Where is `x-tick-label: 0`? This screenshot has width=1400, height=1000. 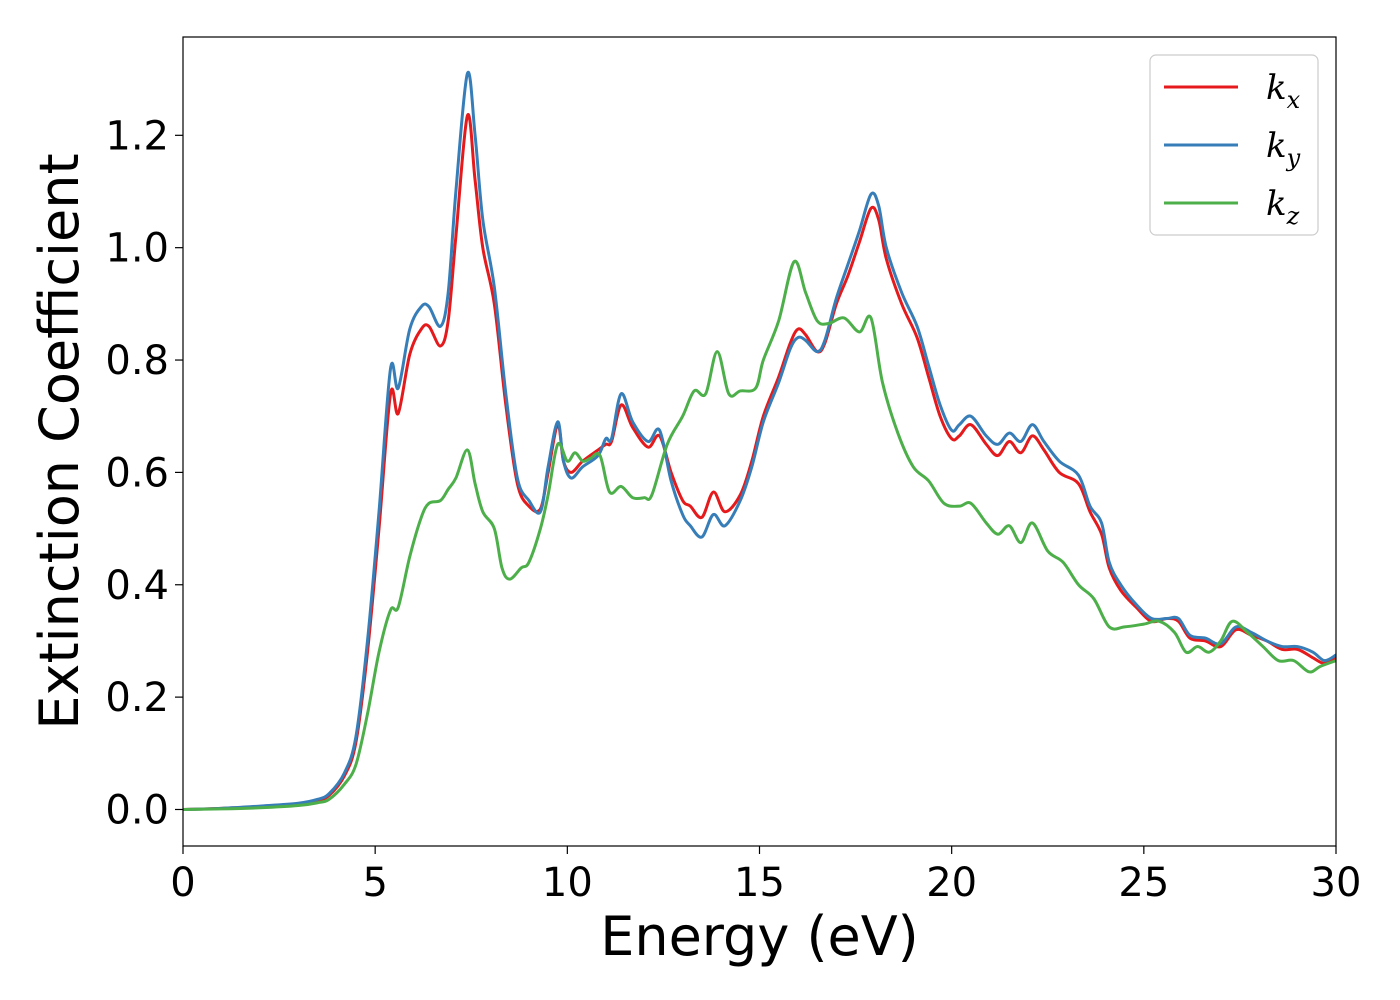
x-tick-label: 0 is located at coordinates (182, 883).